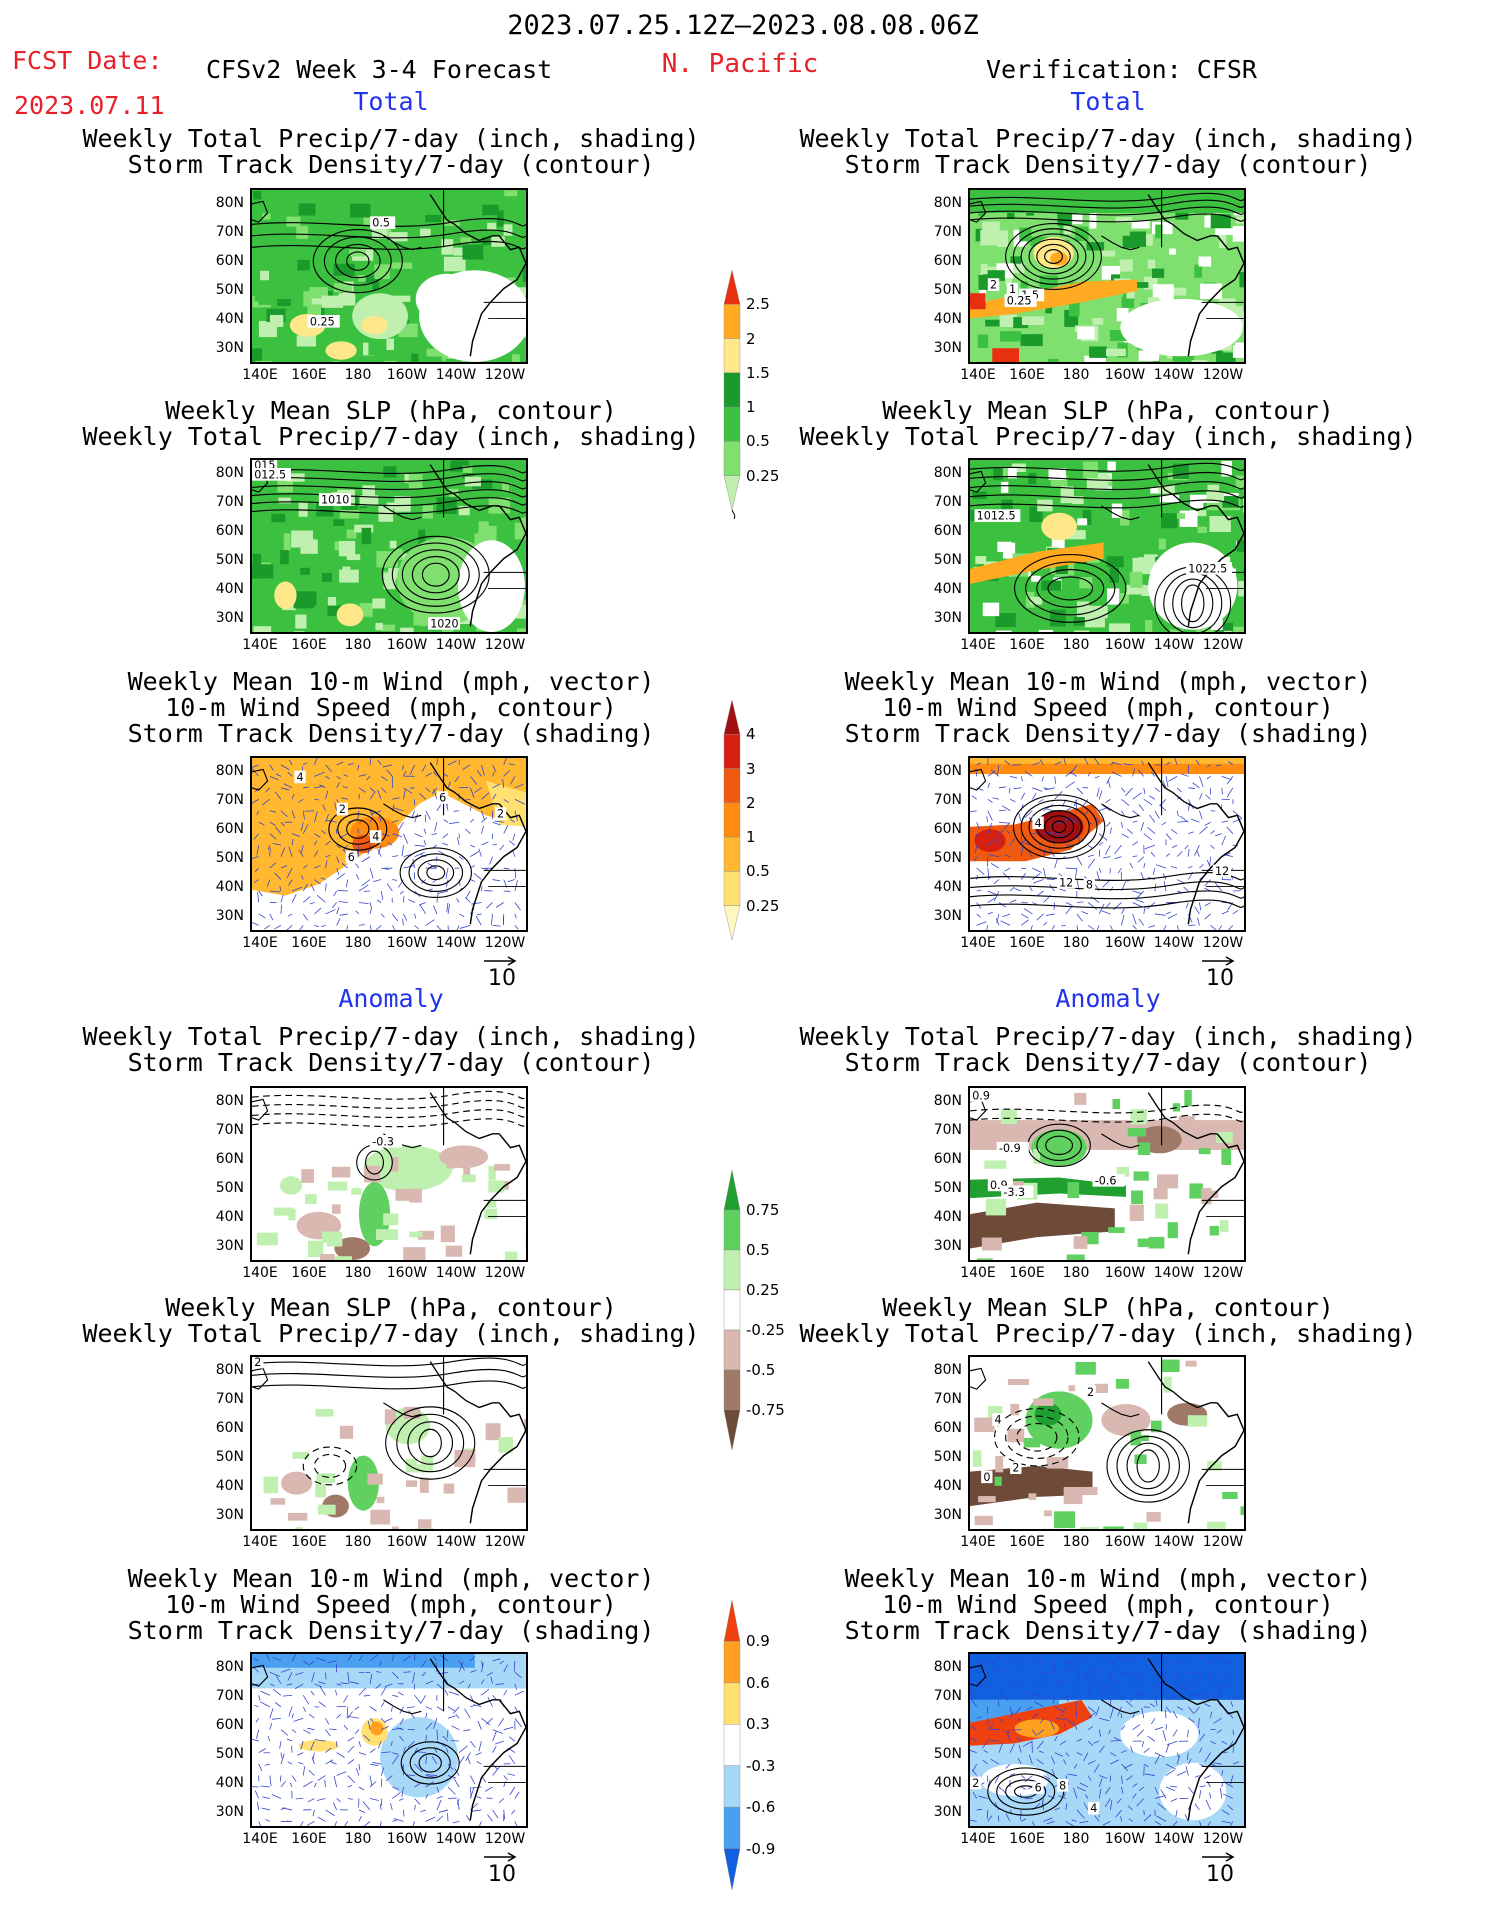 The image size is (1487, 1925). Describe the element at coordinates (322, 321) in the screenshot. I see `svg-text: 0.25` at that location.